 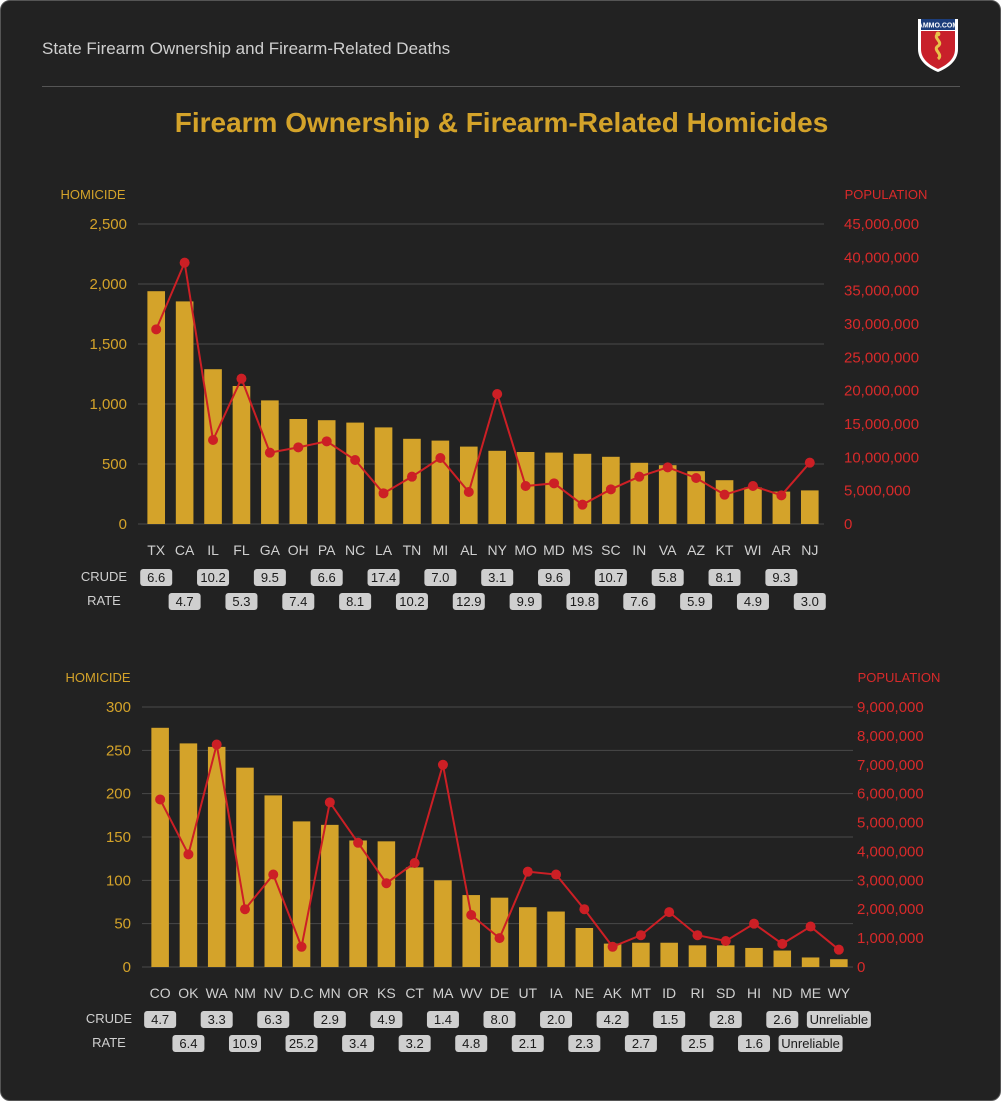 What do you see at coordinates (610, 489) in the screenshot?
I see `population-point-sc` at bounding box center [610, 489].